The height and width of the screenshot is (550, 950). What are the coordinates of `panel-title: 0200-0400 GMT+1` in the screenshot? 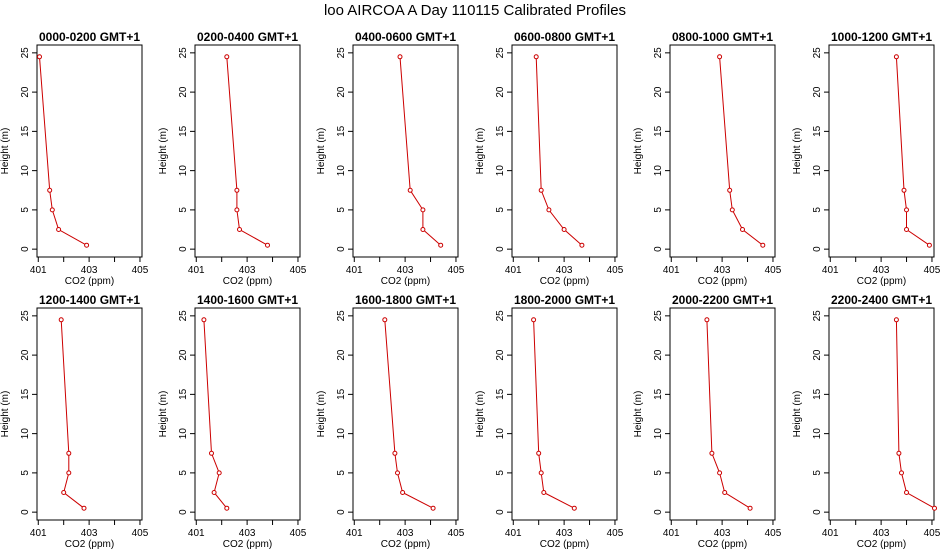 It's located at (247, 37).